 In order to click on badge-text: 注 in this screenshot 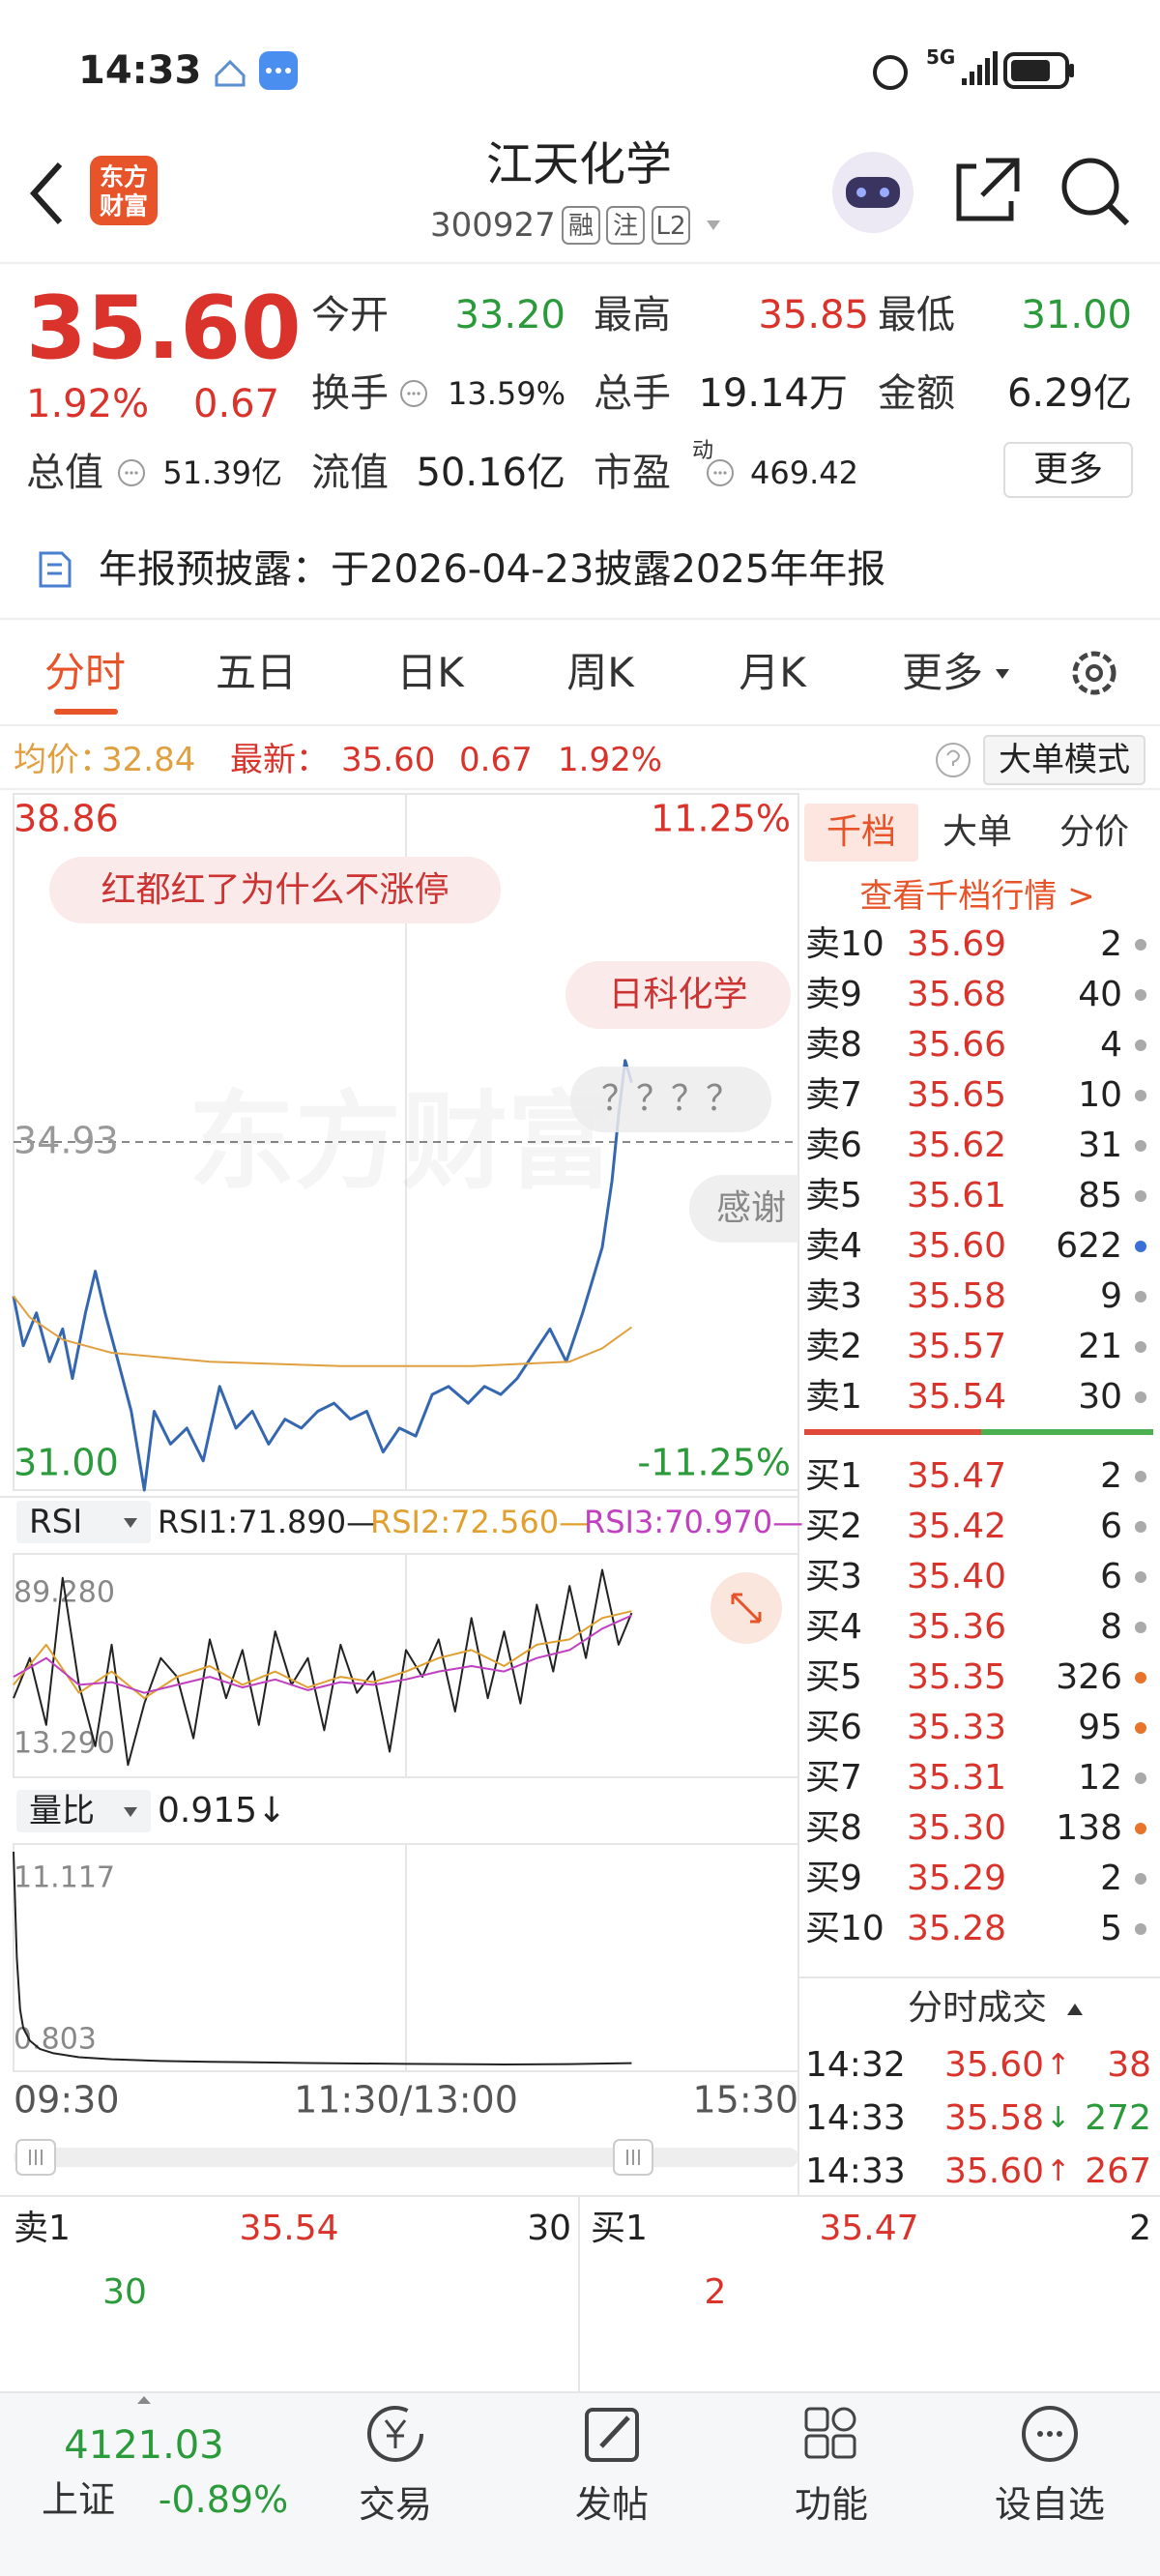, I will do `click(625, 226)`.